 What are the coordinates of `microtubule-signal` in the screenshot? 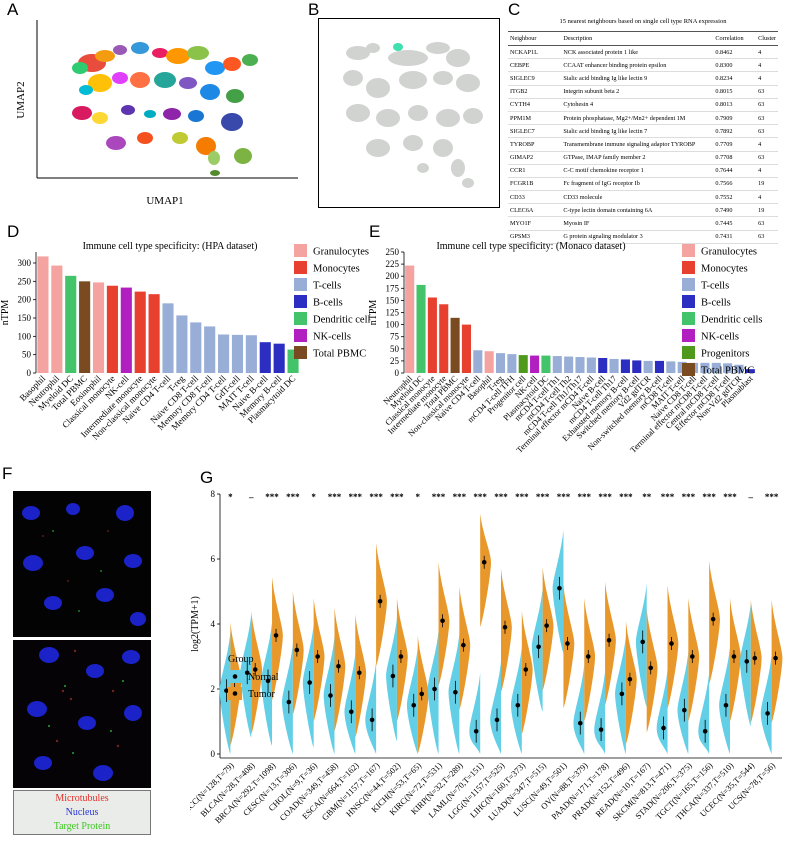 It's located at (81, 639).